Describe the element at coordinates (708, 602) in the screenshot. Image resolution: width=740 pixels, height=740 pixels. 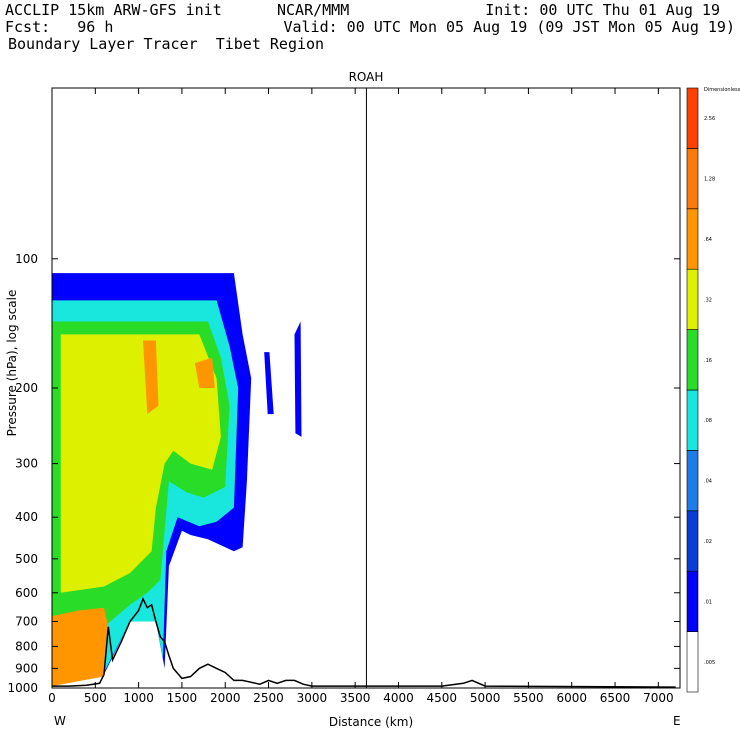
I see `colorbar-label-1: .01` at that location.